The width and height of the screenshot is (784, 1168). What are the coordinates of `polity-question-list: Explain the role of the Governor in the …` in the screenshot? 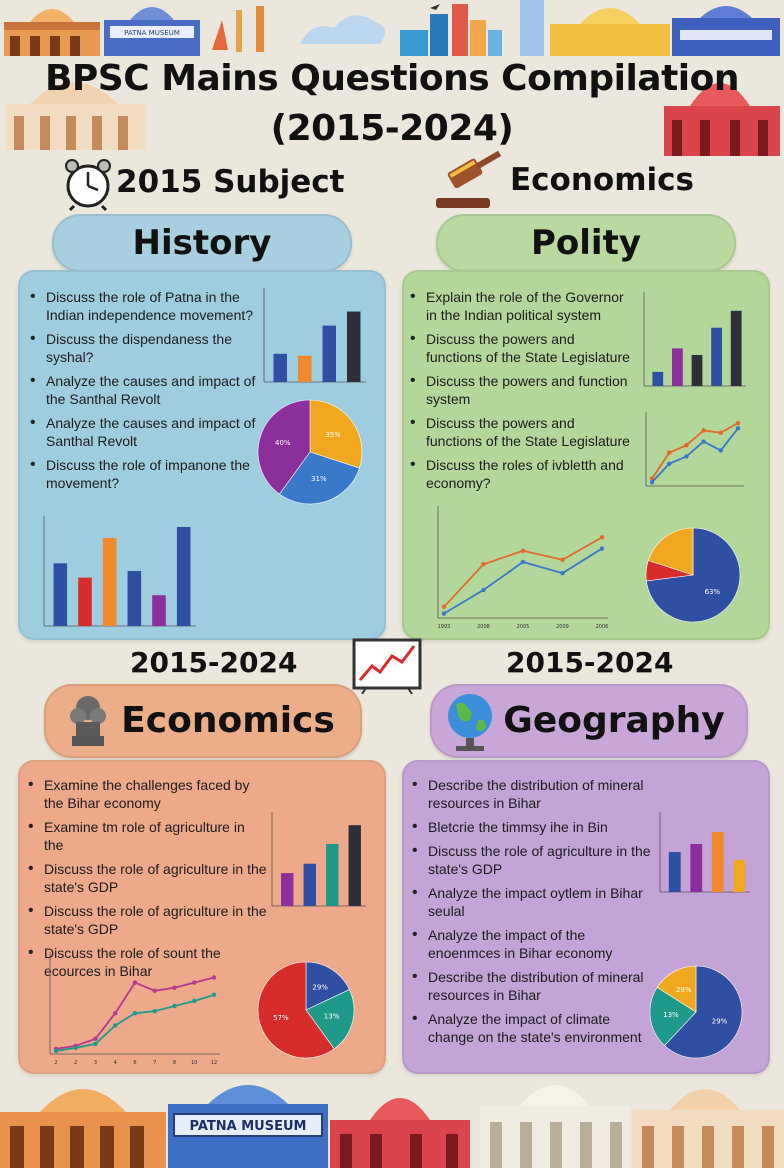 It's located at (522, 393).